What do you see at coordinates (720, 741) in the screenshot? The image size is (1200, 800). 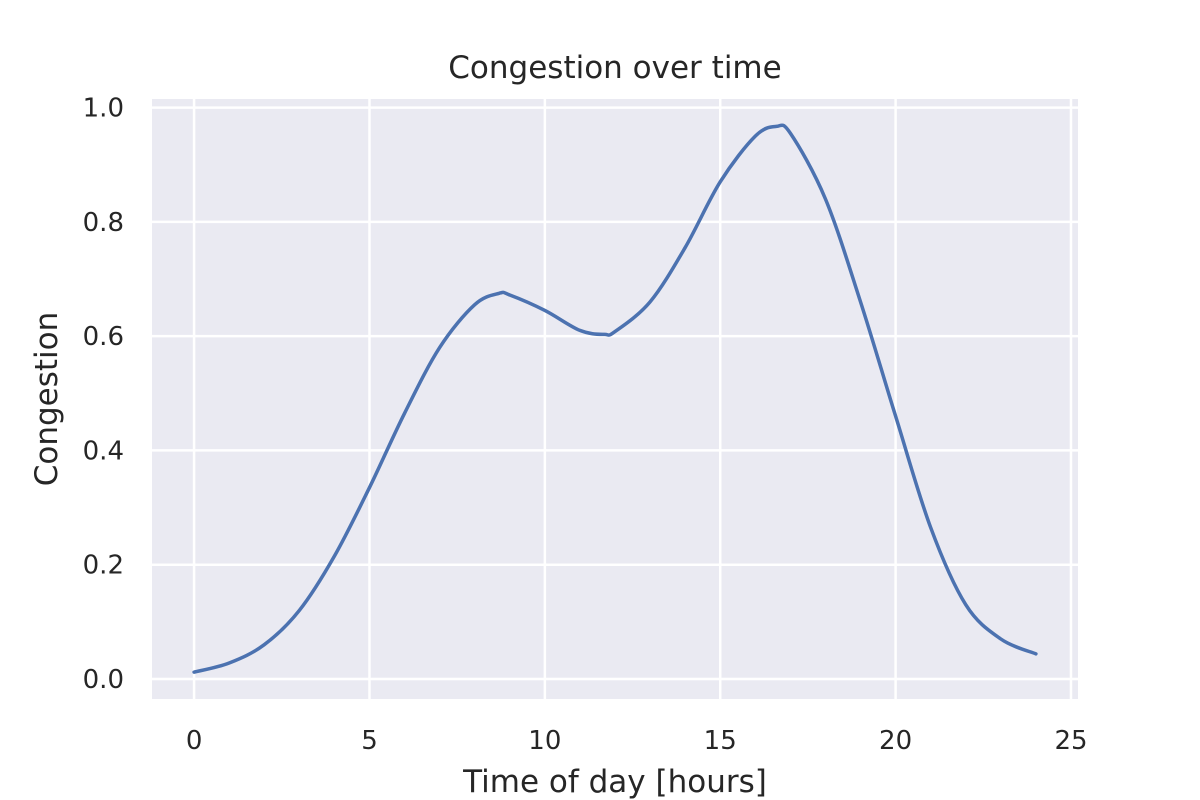 I see `x-tick-label: 15` at bounding box center [720, 741].